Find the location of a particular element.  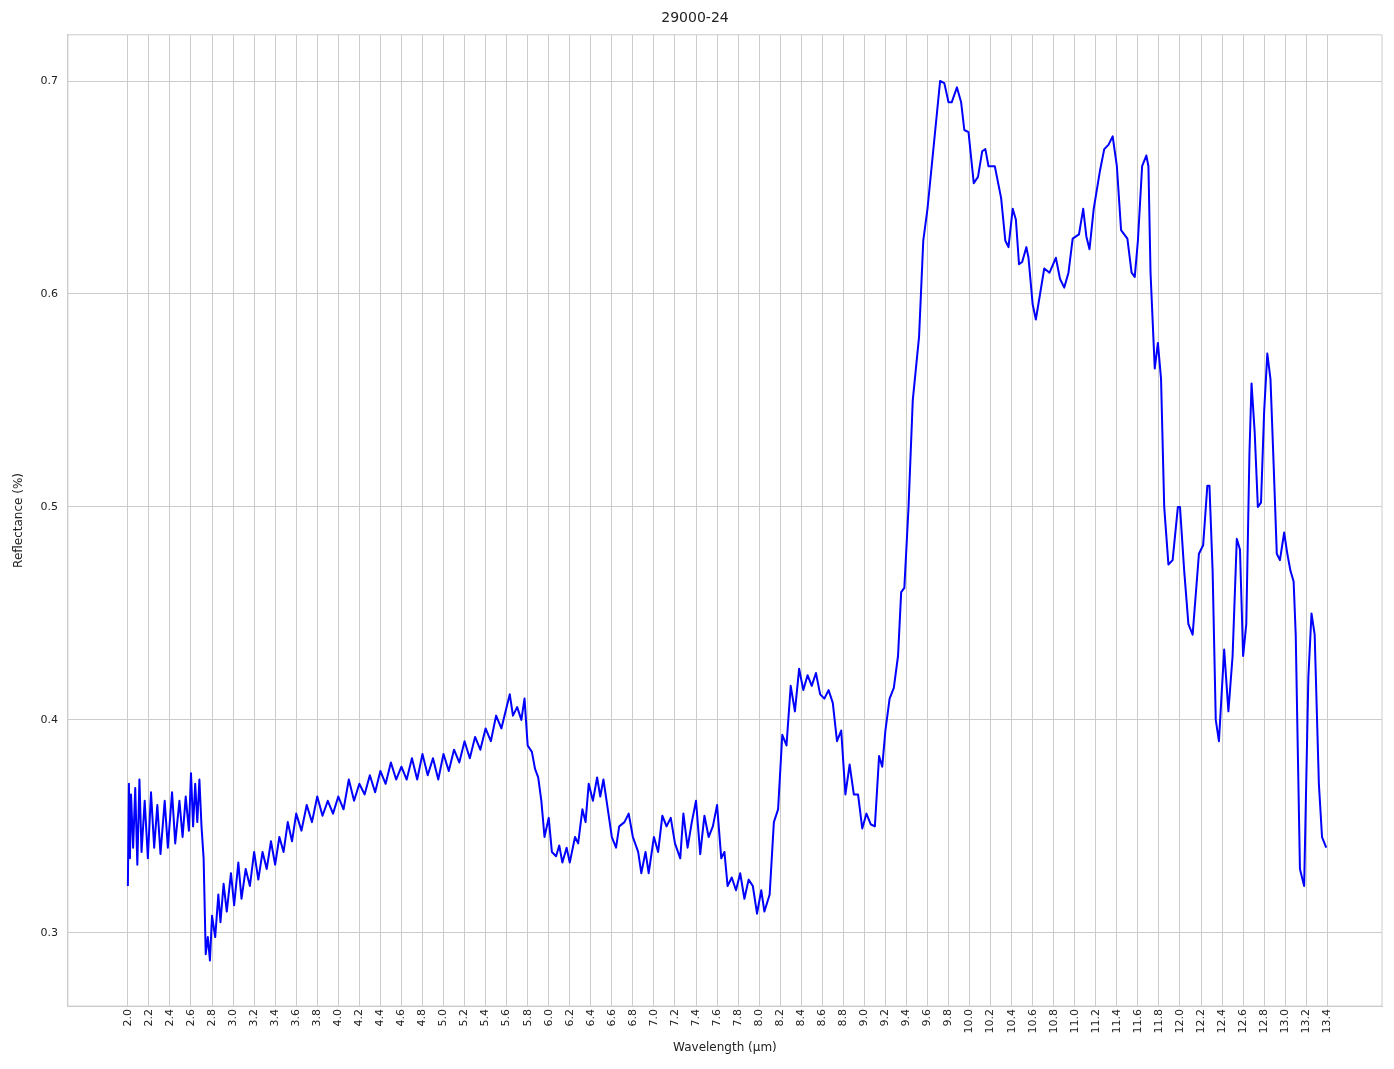

x-tick-label: 9.8 is located at coordinates (948, 1018).